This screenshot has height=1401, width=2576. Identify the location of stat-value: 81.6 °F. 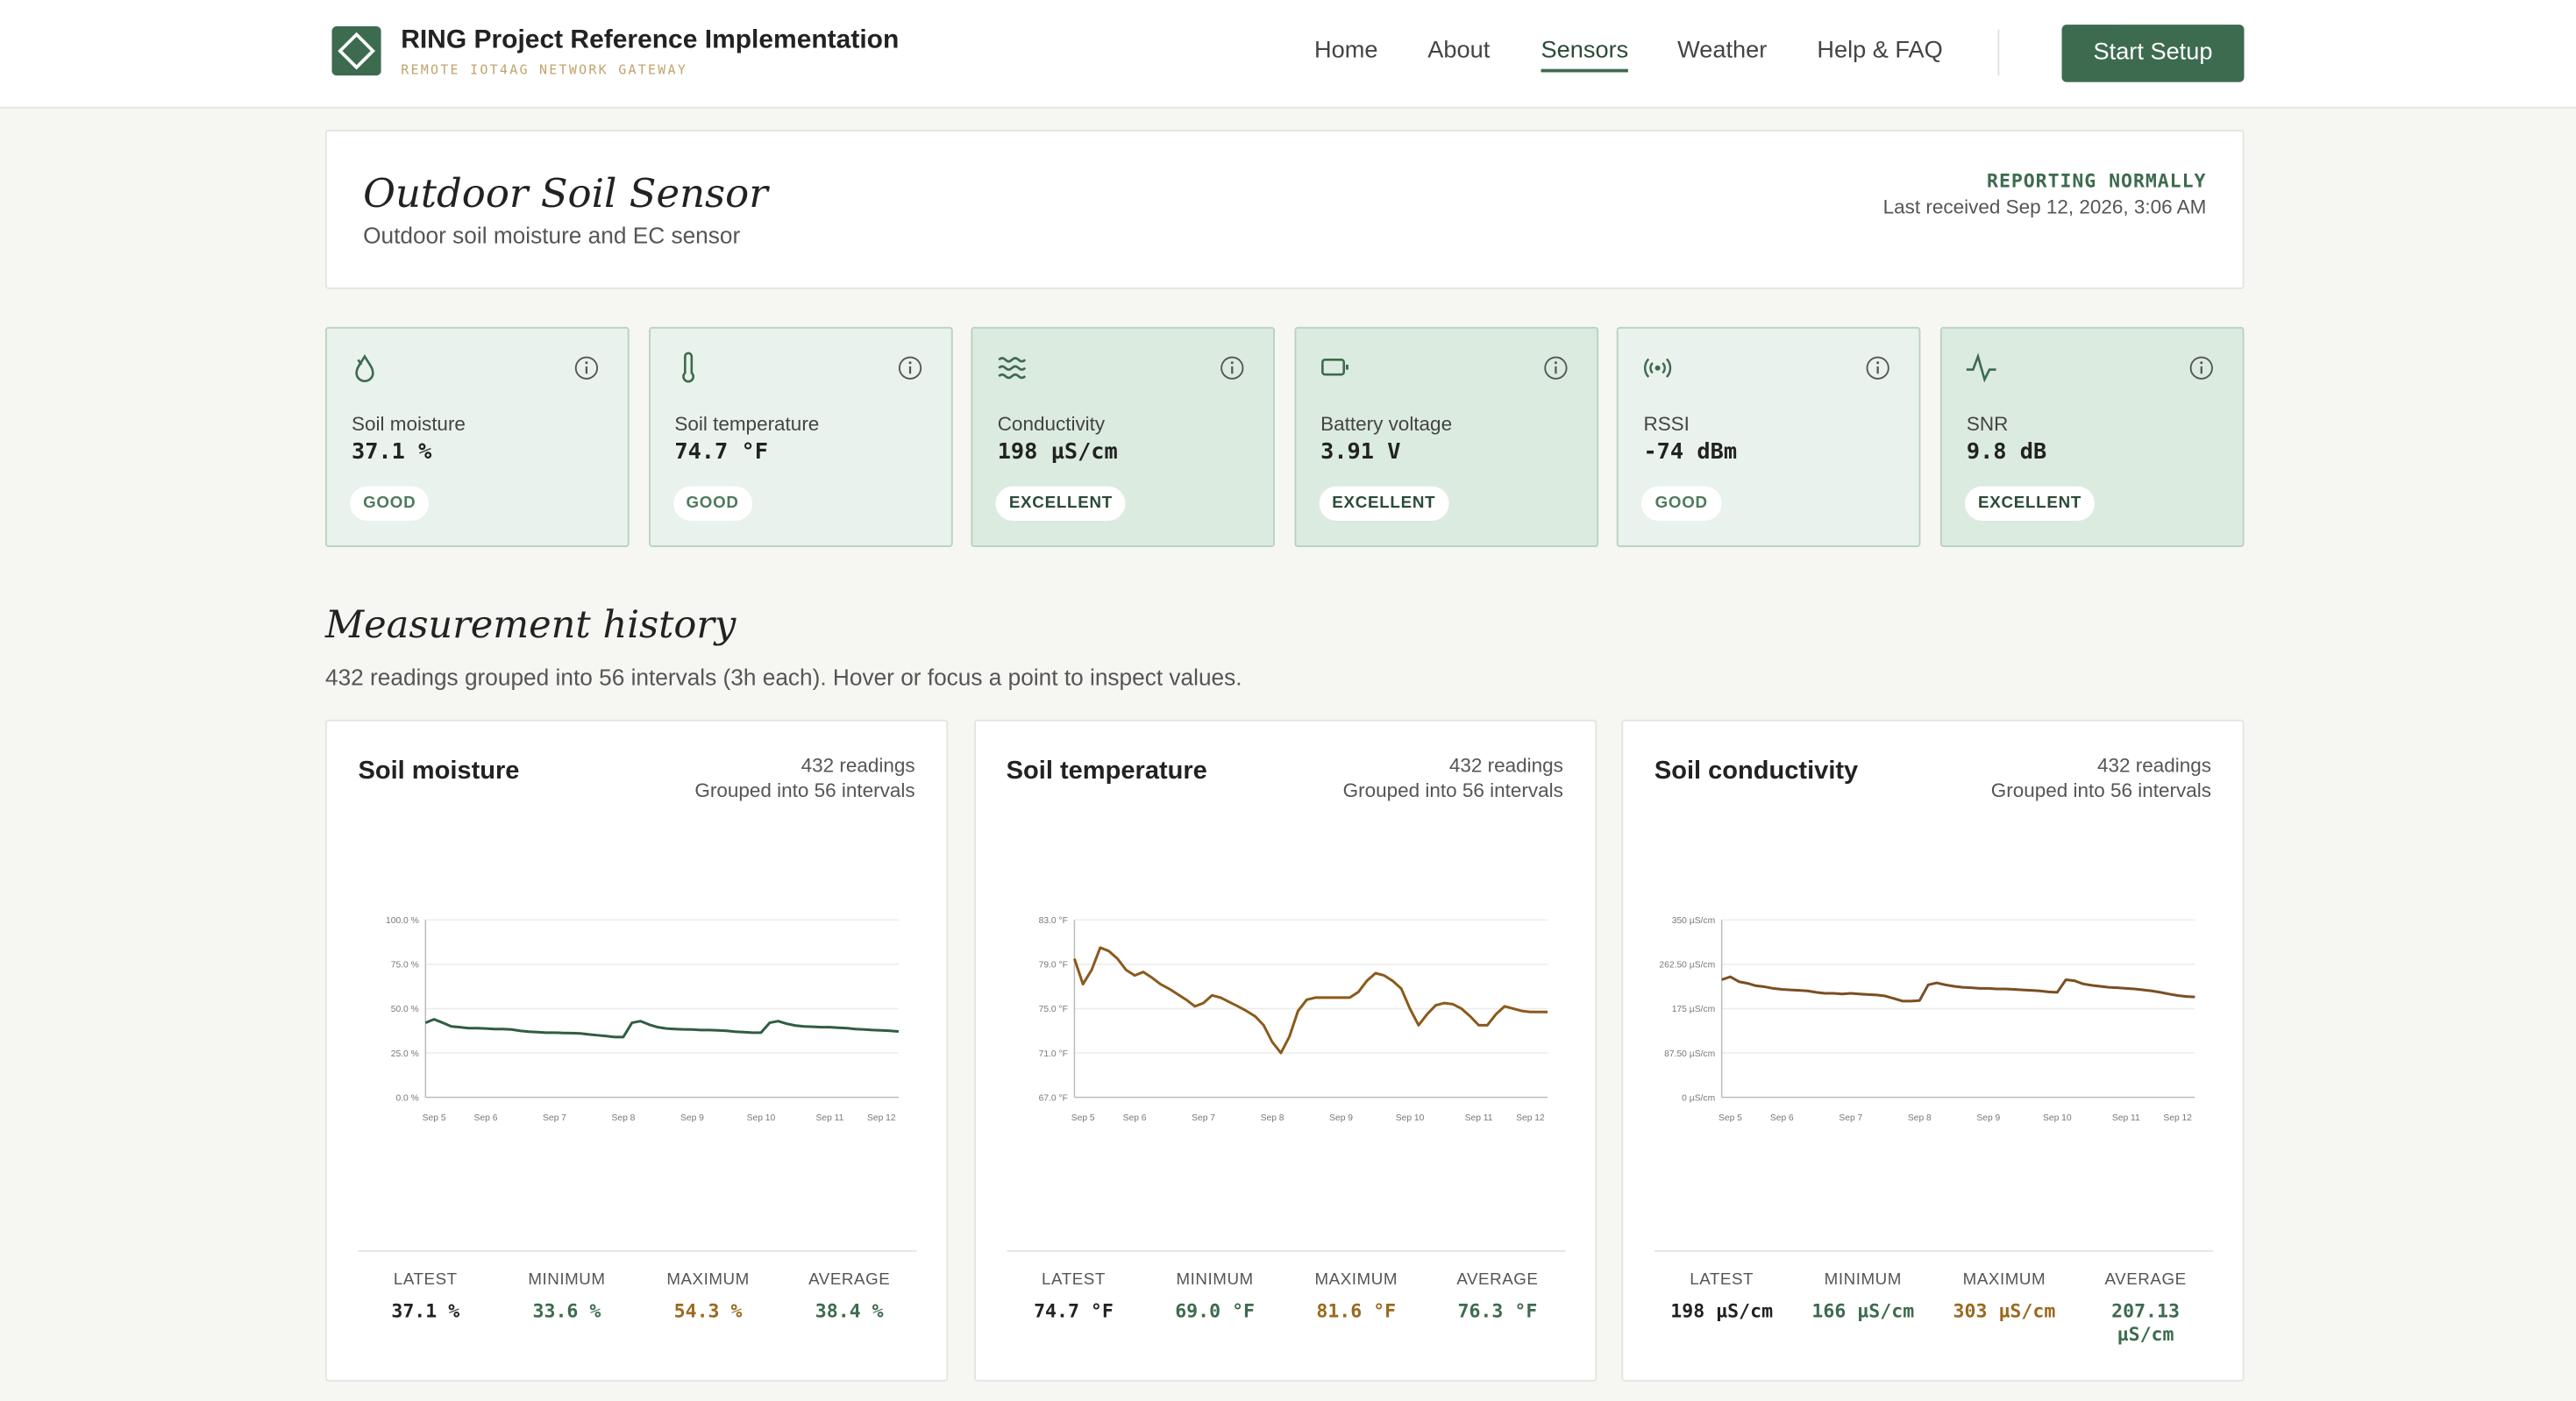
(1356, 1311).